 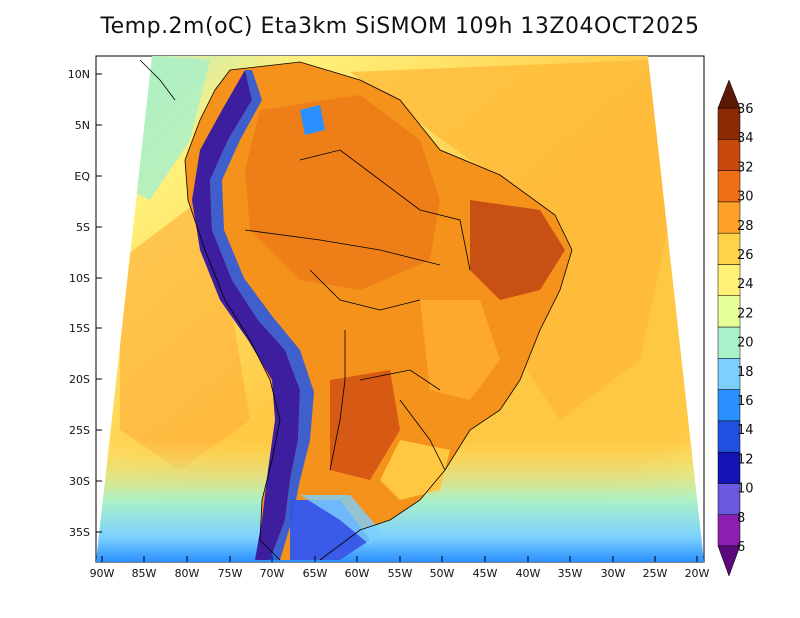 I want to click on colorbar: 6 8 10 12 14 16 18 20 22 24 26 28 30 32 34 36, so click(x=735, y=328).